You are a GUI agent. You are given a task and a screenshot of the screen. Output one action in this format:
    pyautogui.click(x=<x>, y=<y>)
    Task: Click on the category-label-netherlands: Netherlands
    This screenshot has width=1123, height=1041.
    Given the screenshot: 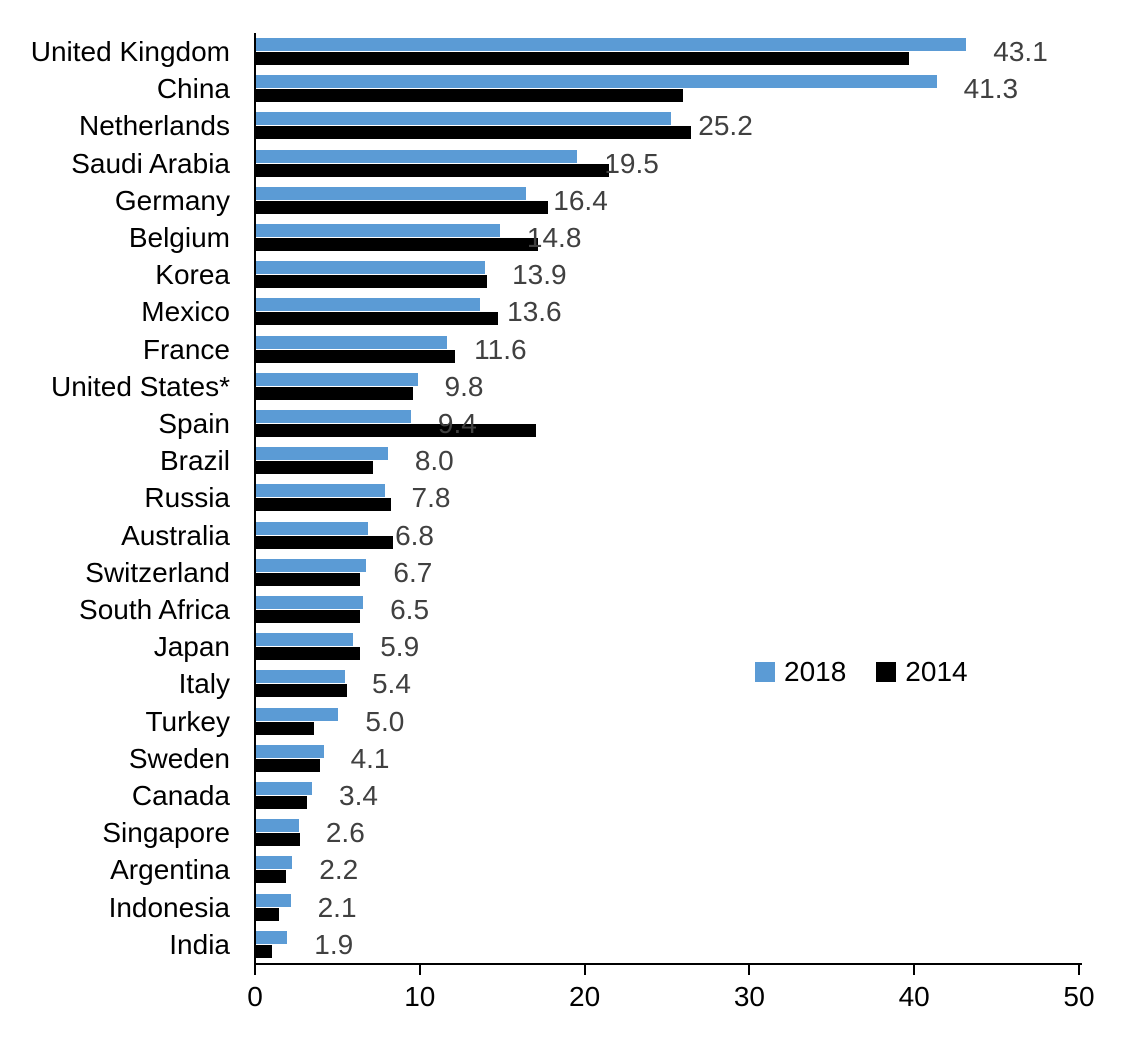 What is the action you would take?
    pyautogui.click(x=154, y=126)
    